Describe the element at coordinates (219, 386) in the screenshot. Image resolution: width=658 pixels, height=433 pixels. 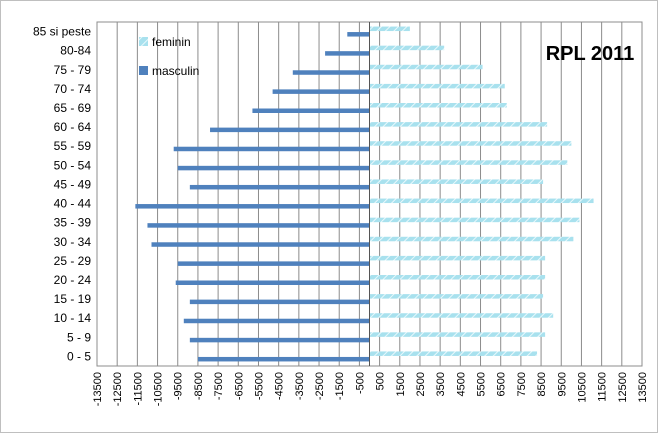
I see `x-tick-label: -7500` at that location.